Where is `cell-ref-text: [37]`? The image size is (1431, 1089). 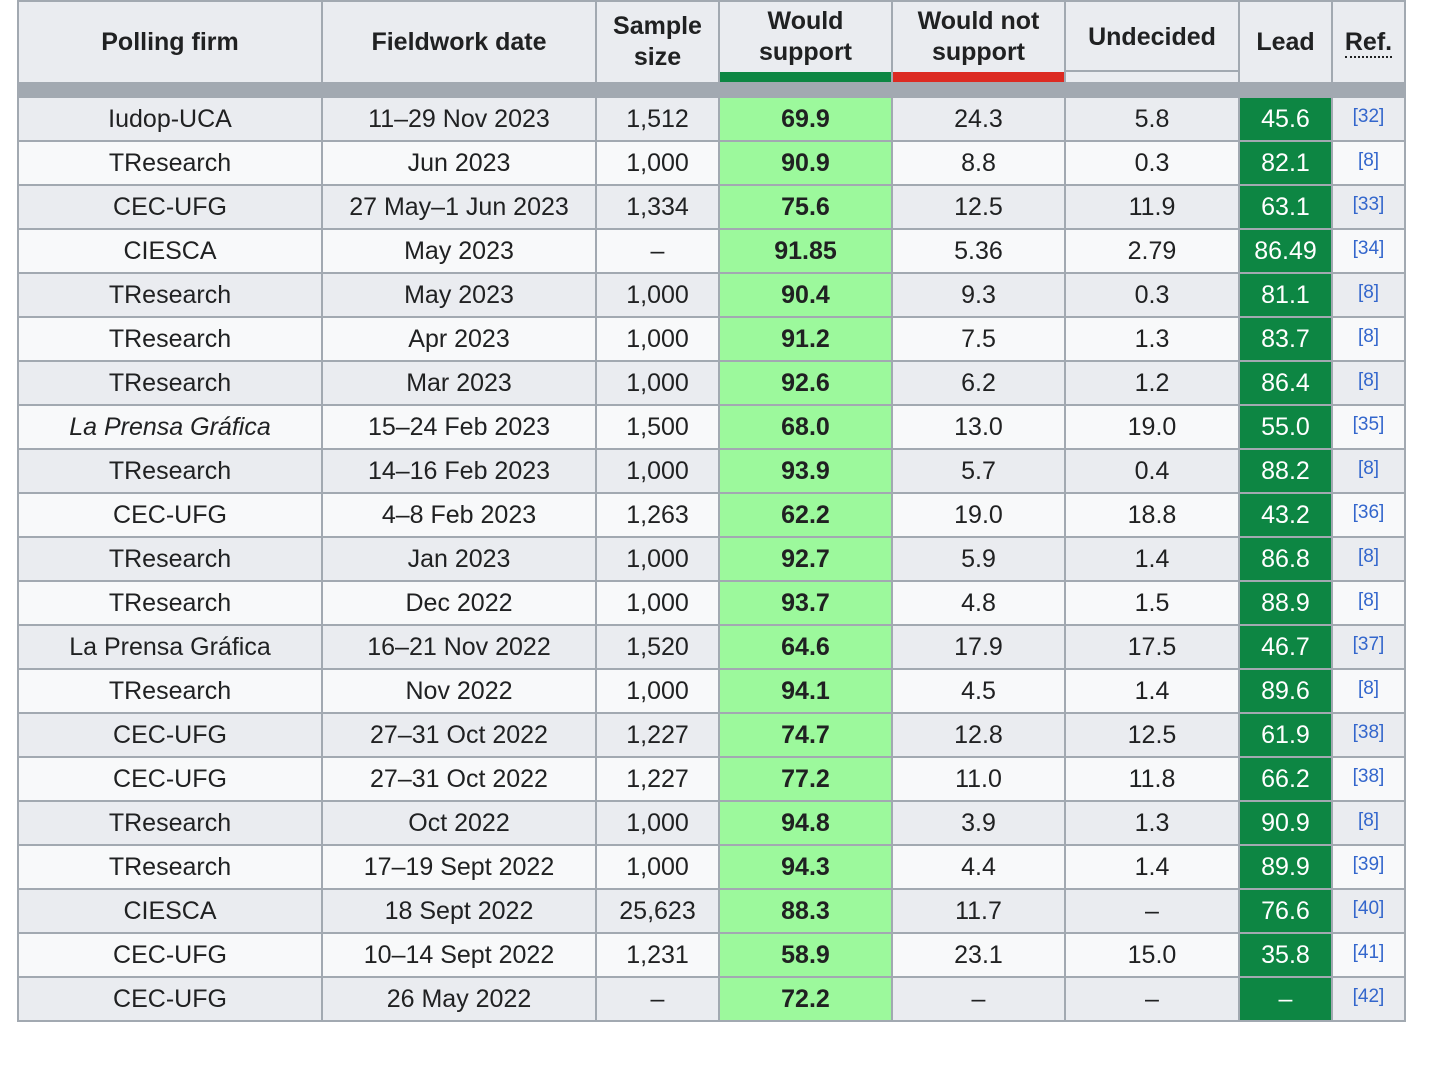
cell-ref-text: [37] is located at coordinates (1368, 644).